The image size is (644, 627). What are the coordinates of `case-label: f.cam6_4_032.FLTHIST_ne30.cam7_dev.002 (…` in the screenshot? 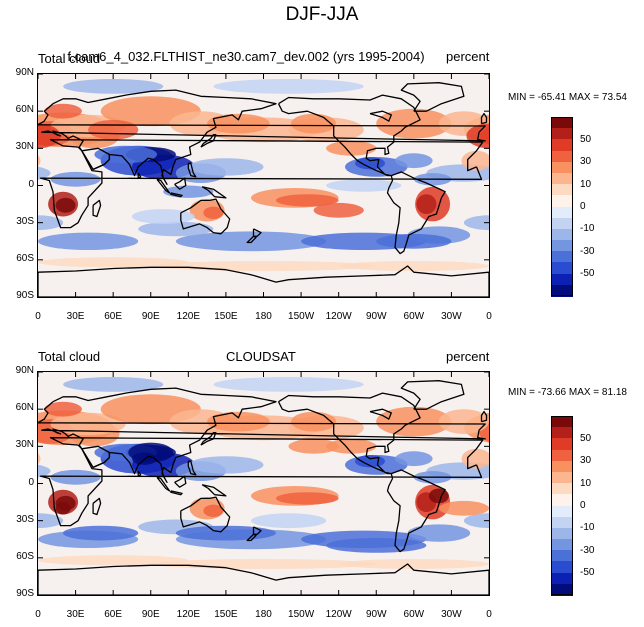 It's located at (246, 56).